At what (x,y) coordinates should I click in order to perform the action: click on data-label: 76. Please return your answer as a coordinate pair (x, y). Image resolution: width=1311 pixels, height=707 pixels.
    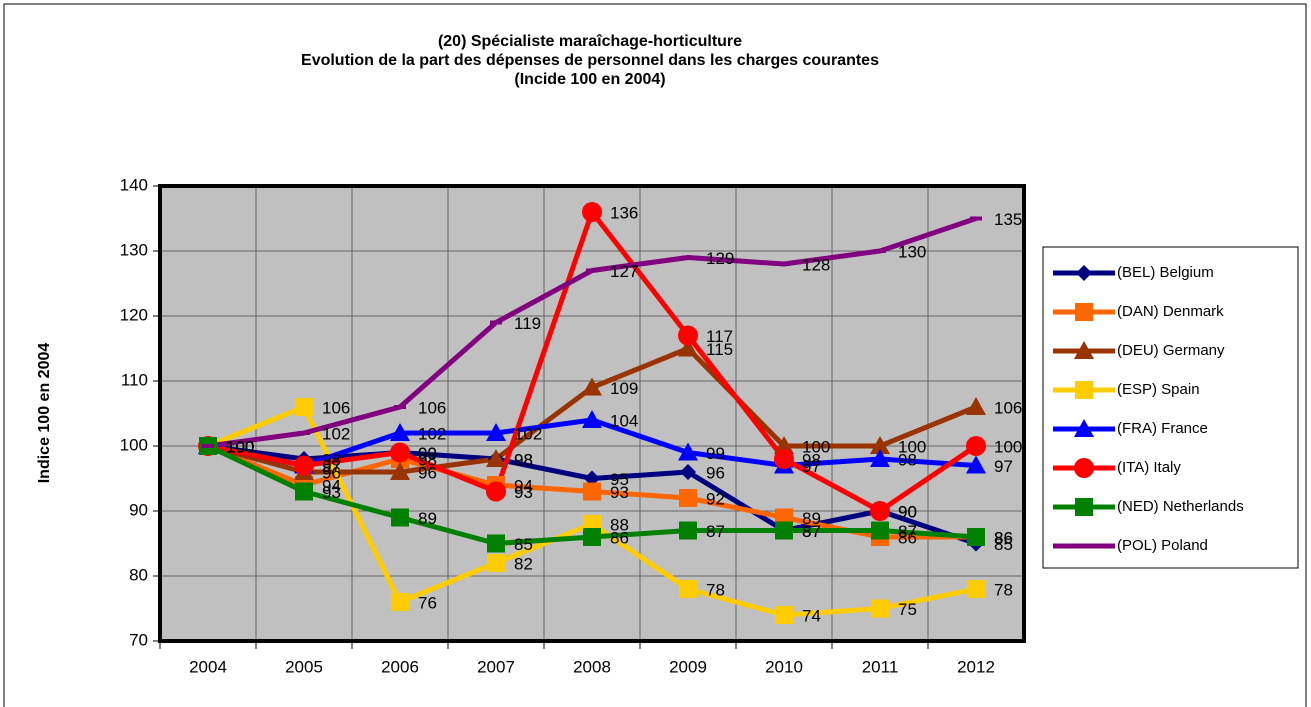
    Looking at the image, I should click on (427, 602).